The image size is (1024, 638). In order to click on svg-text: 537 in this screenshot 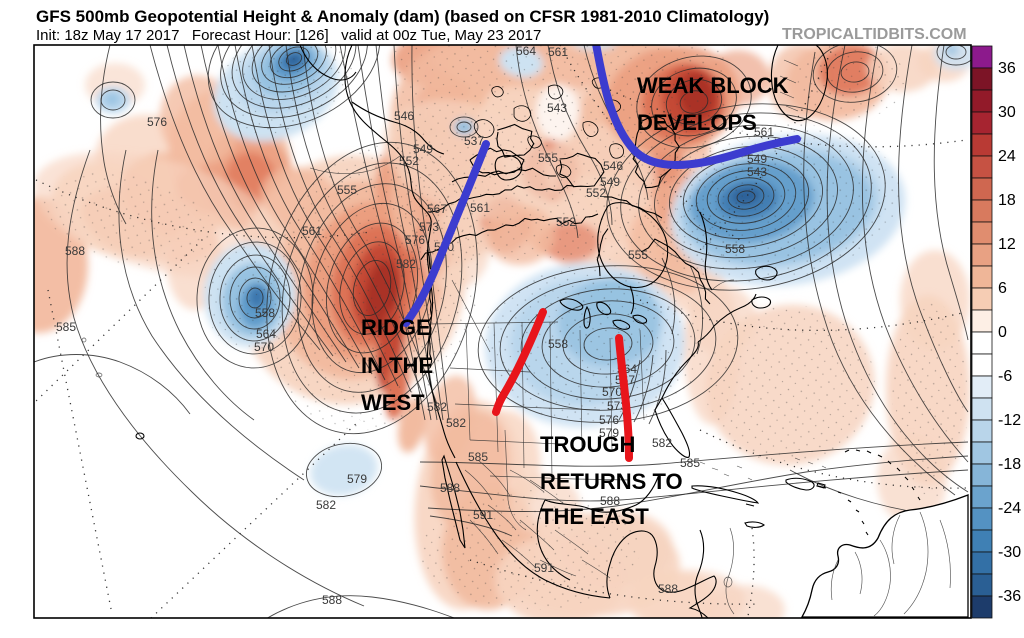, I will do `click(474, 141)`.